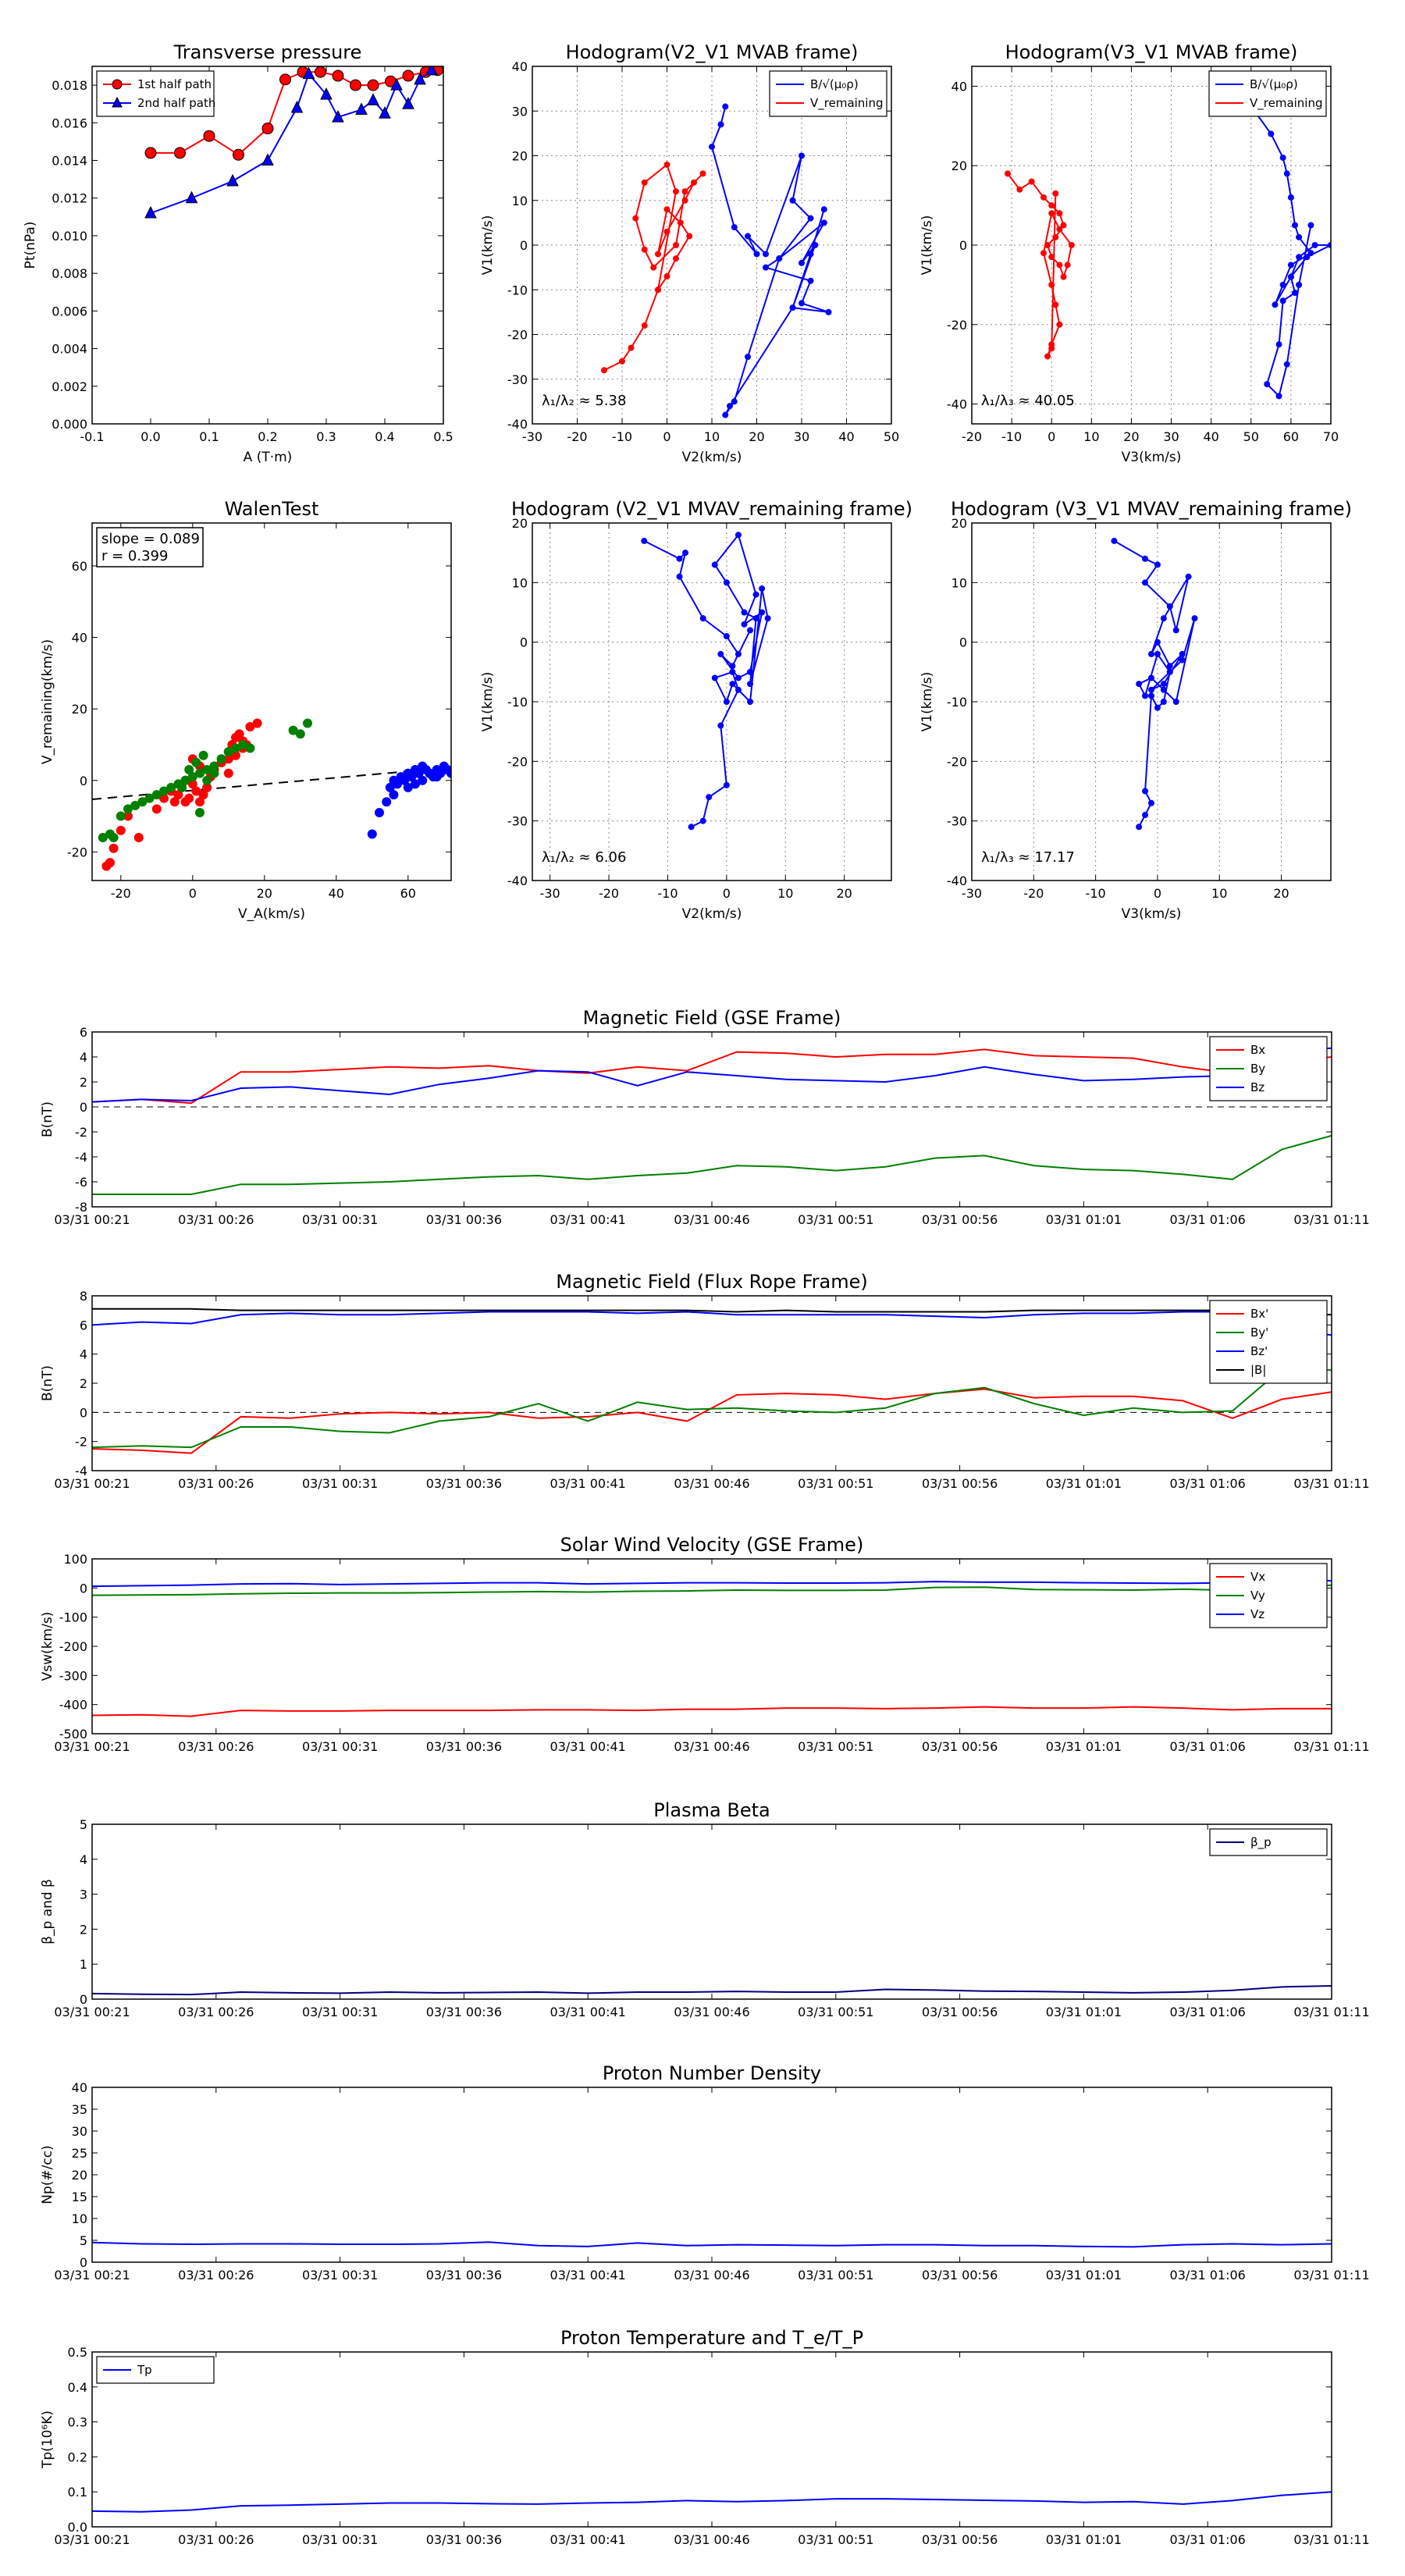 The height and width of the screenshot is (2576, 1405). What do you see at coordinates (81, 1207) in the screenshot?
I see `y-tick-label: -8` at bounding box center [81, 1207].